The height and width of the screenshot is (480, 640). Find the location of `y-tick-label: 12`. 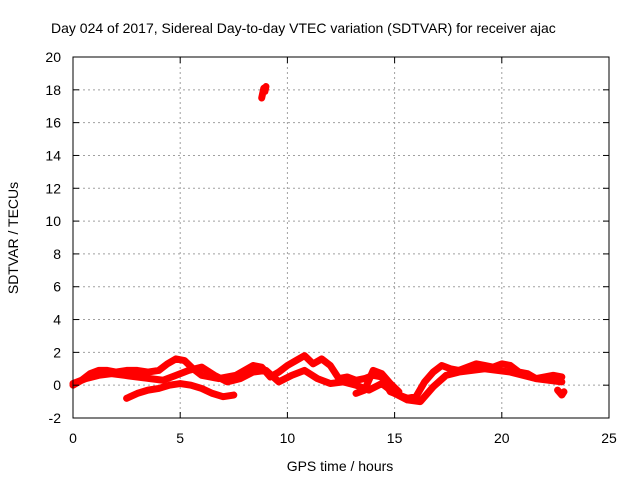

y-tick-label: 12 is located at coordinates (53, 188).